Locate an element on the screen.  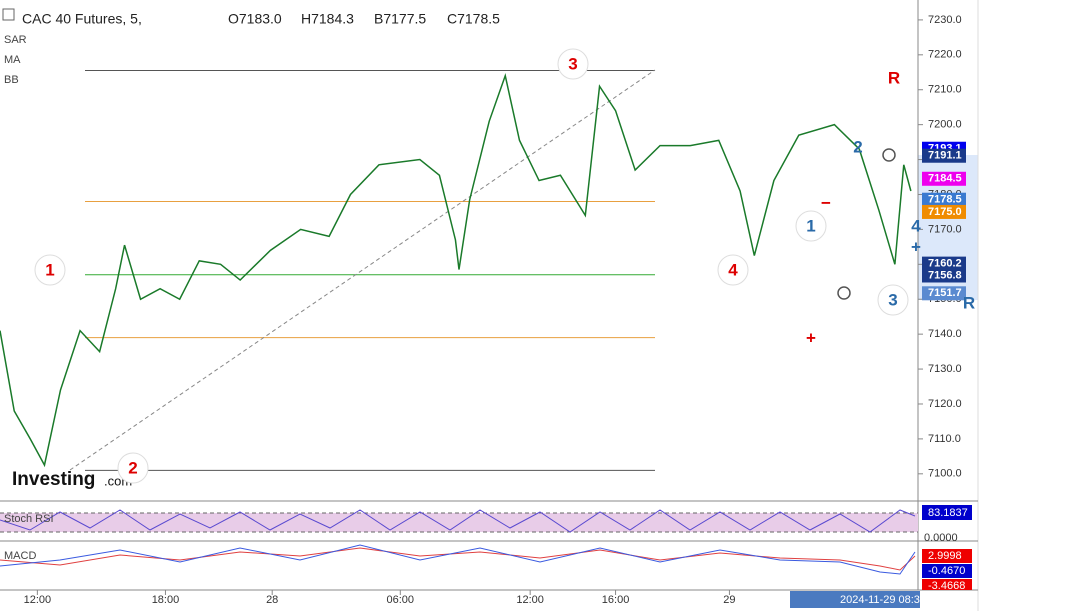
cursor-time-tag is located at coordinates (855, 599).